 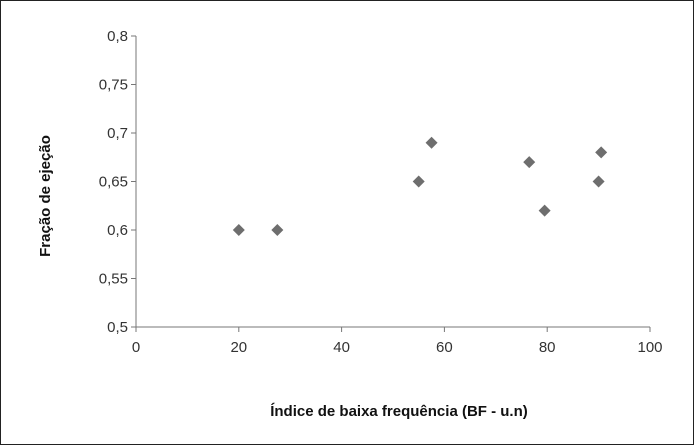 I want to click on y-tick-label: 0,6, so click(x=117, y=230).